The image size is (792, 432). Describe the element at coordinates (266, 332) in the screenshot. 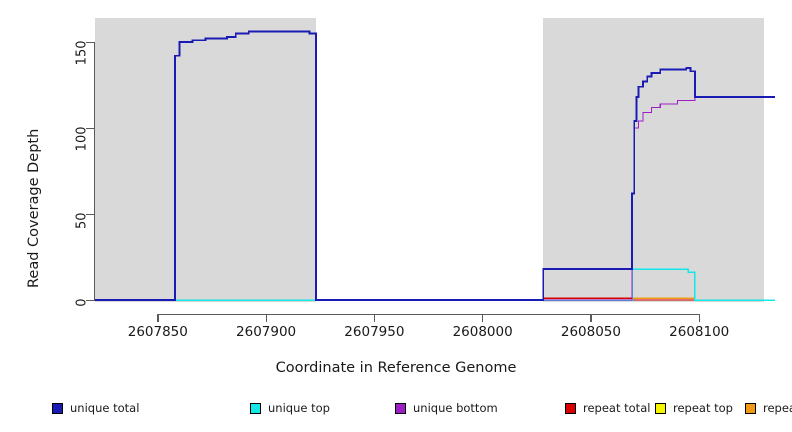

I see `x-tick-label-2607900: 2607900` at that location.